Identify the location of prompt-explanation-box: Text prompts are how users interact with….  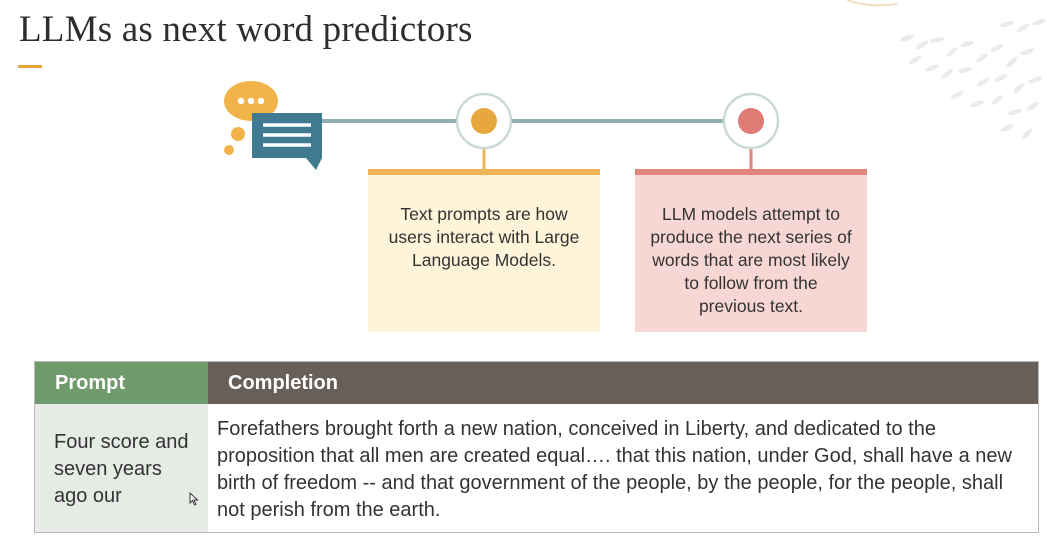
(484, 250).